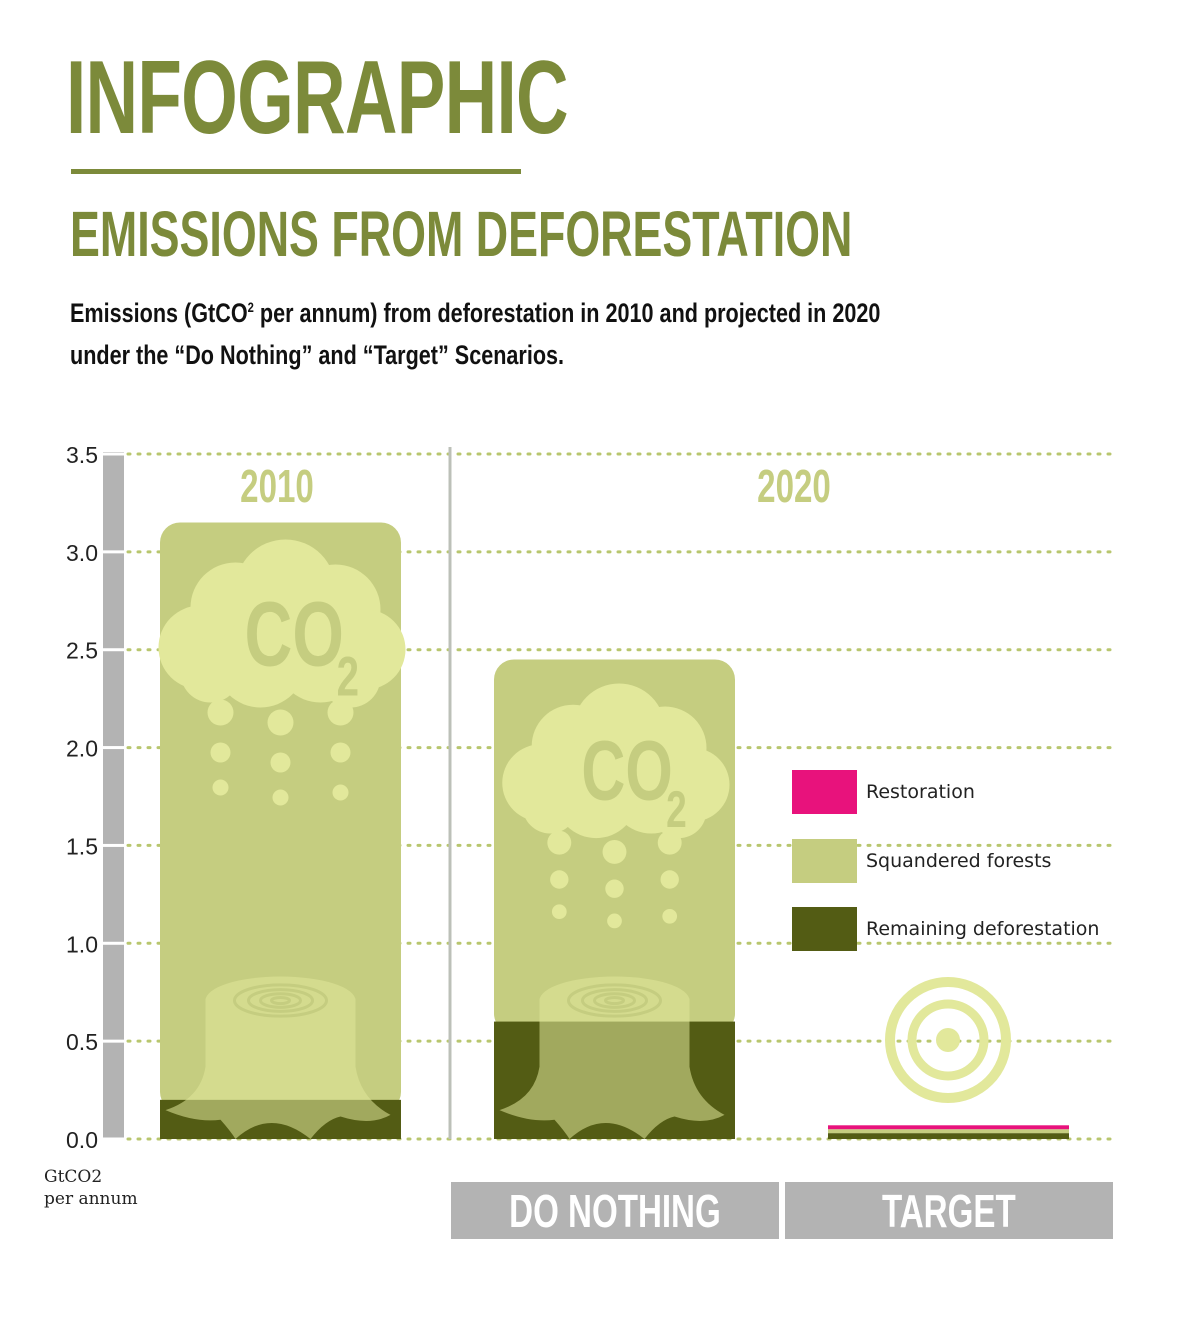  I want to click on subtitle-text-a: Emissions (GtCO, so click(159, 313).